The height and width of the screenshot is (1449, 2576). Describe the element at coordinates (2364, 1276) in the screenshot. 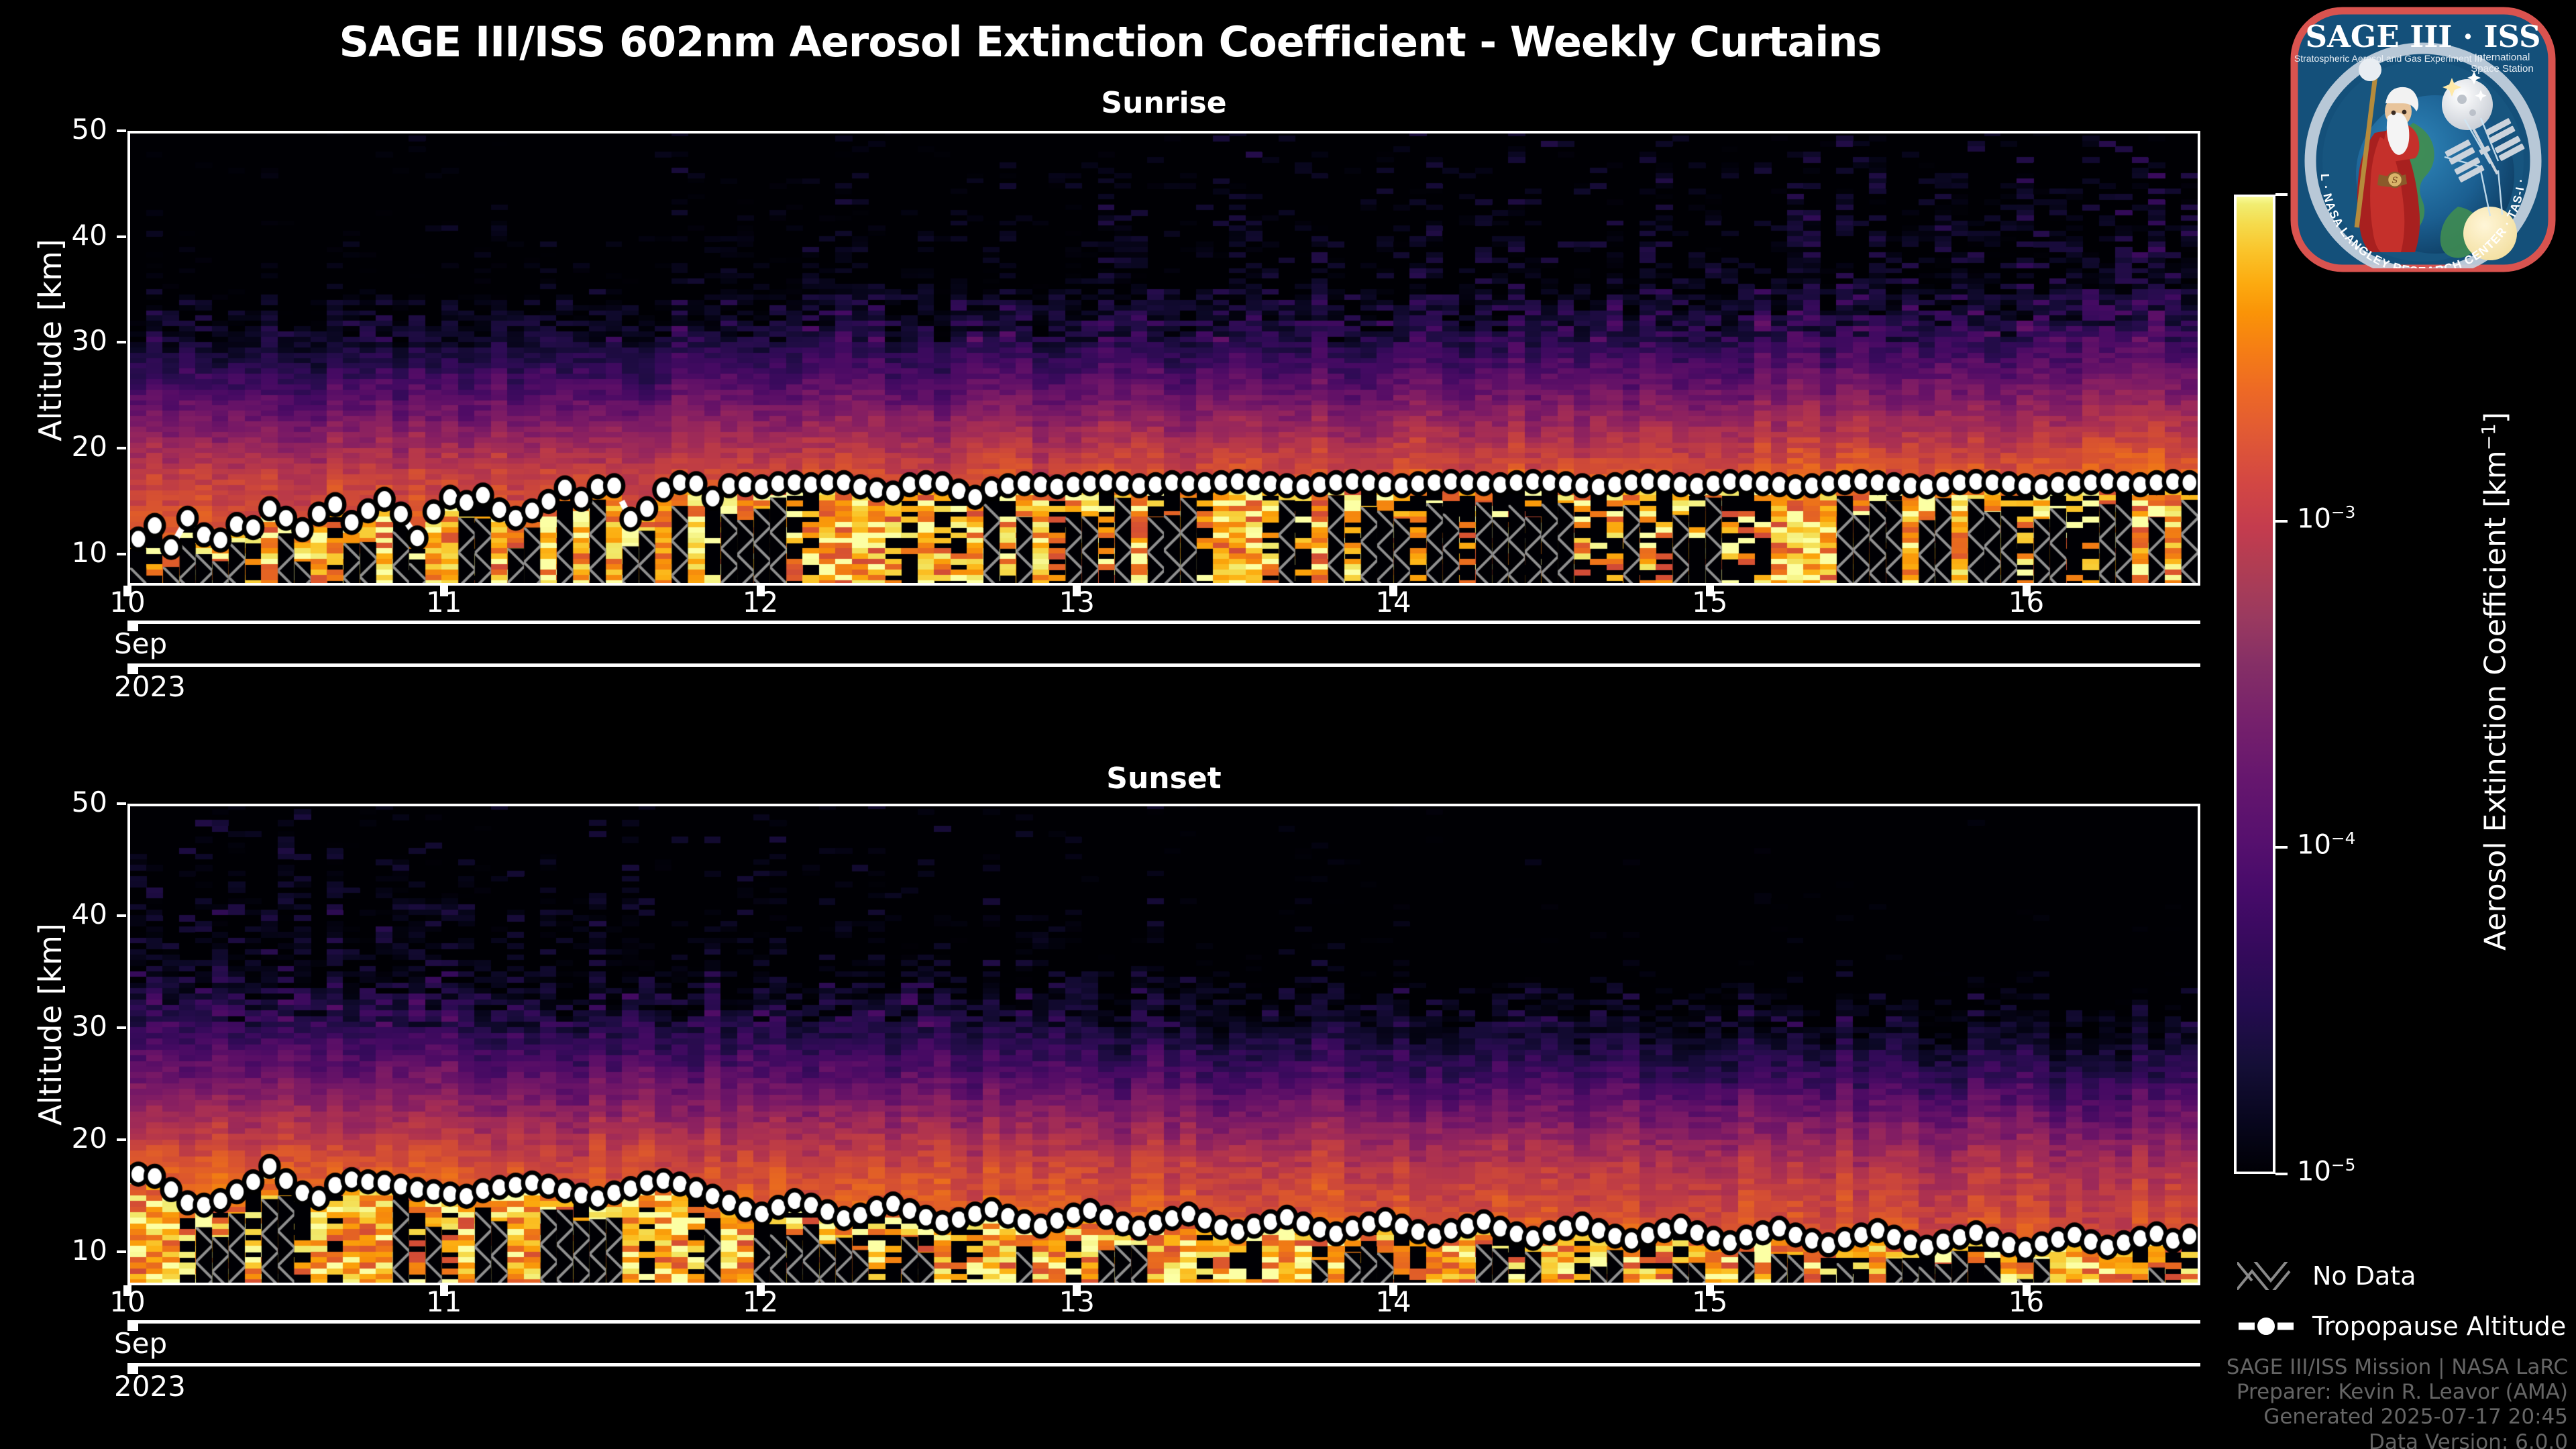

I see `legend-label-no-data: No Data` at that location.